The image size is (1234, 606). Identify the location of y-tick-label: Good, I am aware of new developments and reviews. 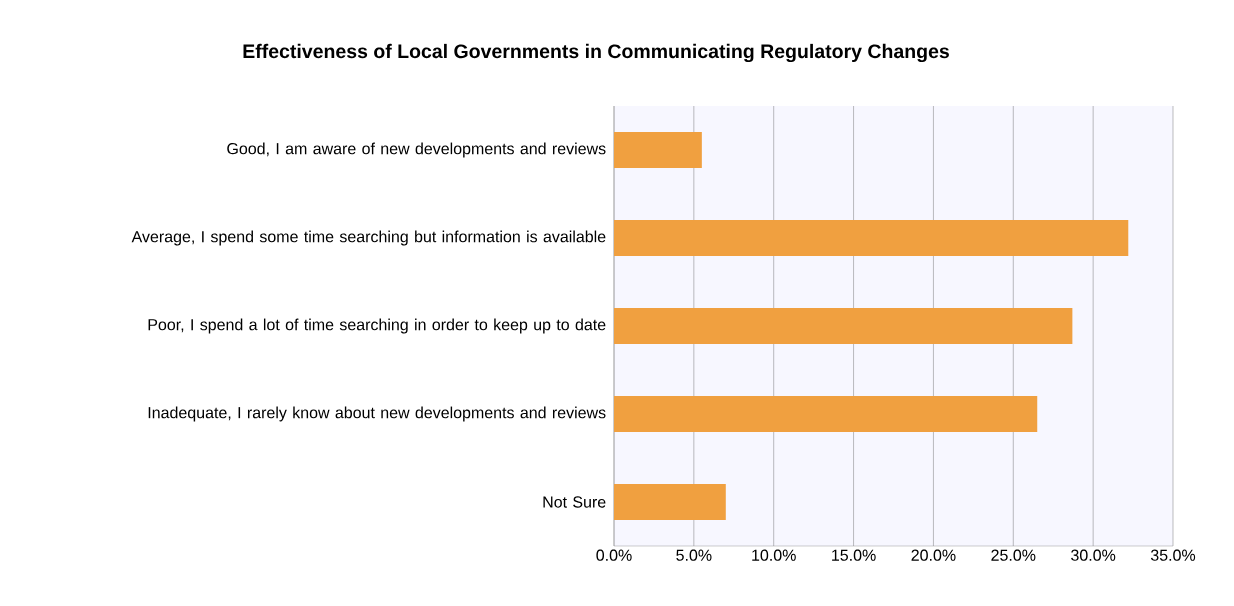
(416, 150).